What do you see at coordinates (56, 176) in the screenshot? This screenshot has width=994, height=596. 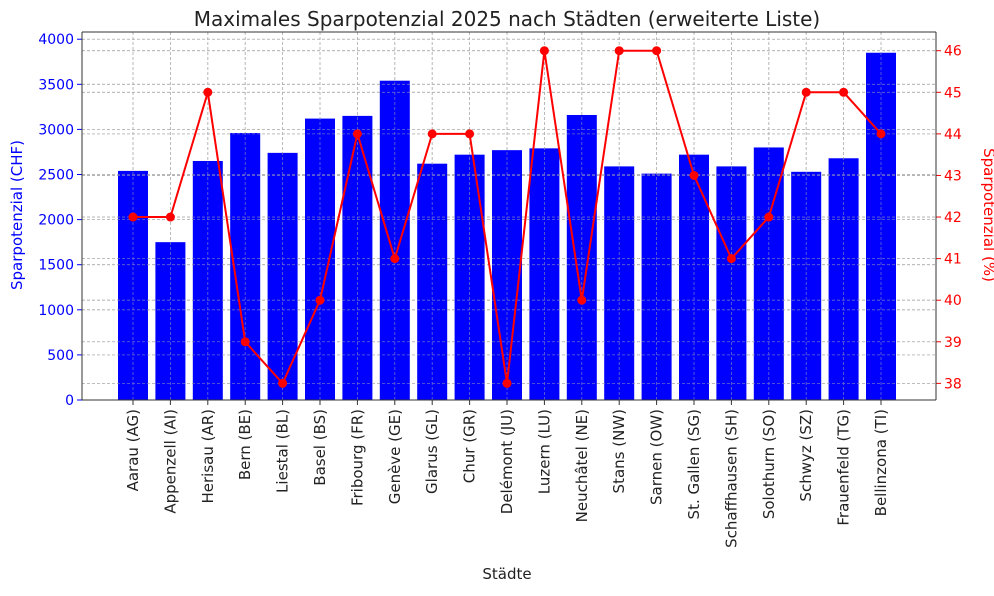 I see `y-left-tick-label: 2500` at bounding box center [56, 176].